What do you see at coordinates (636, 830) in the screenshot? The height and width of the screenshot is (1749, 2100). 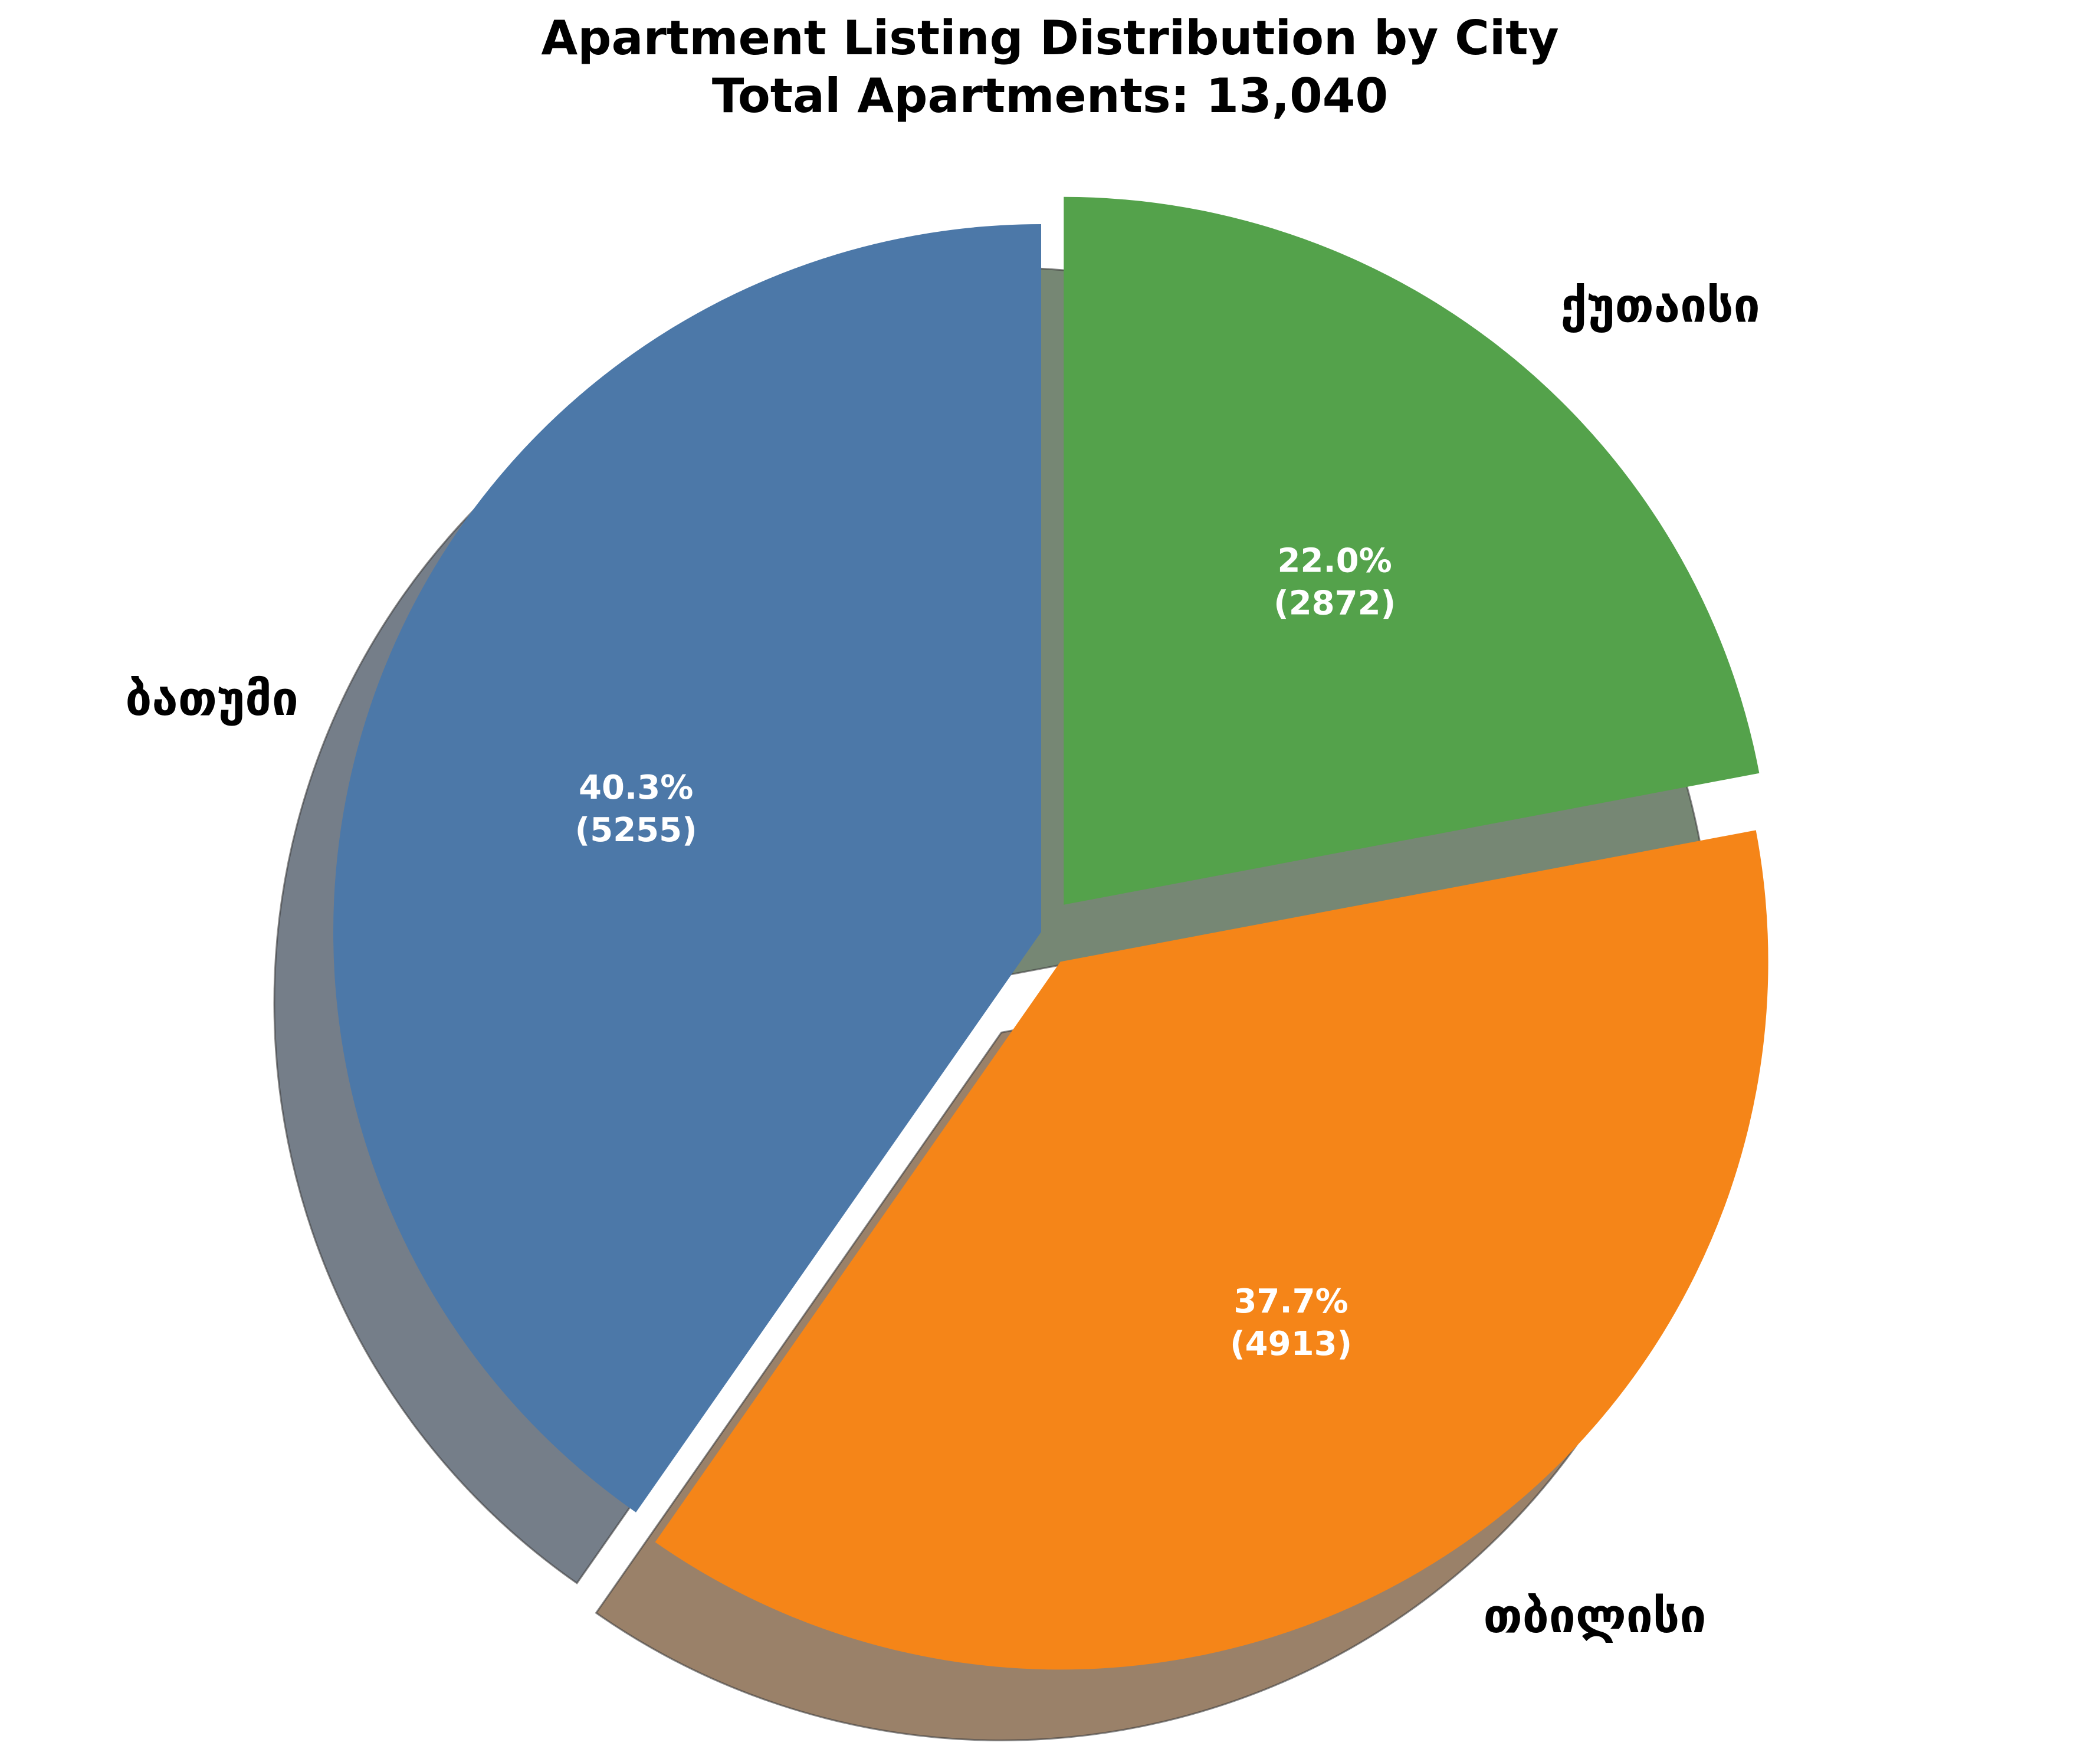 I see `slice-1-count-label: (5255)` at bounding box center [636, 830].